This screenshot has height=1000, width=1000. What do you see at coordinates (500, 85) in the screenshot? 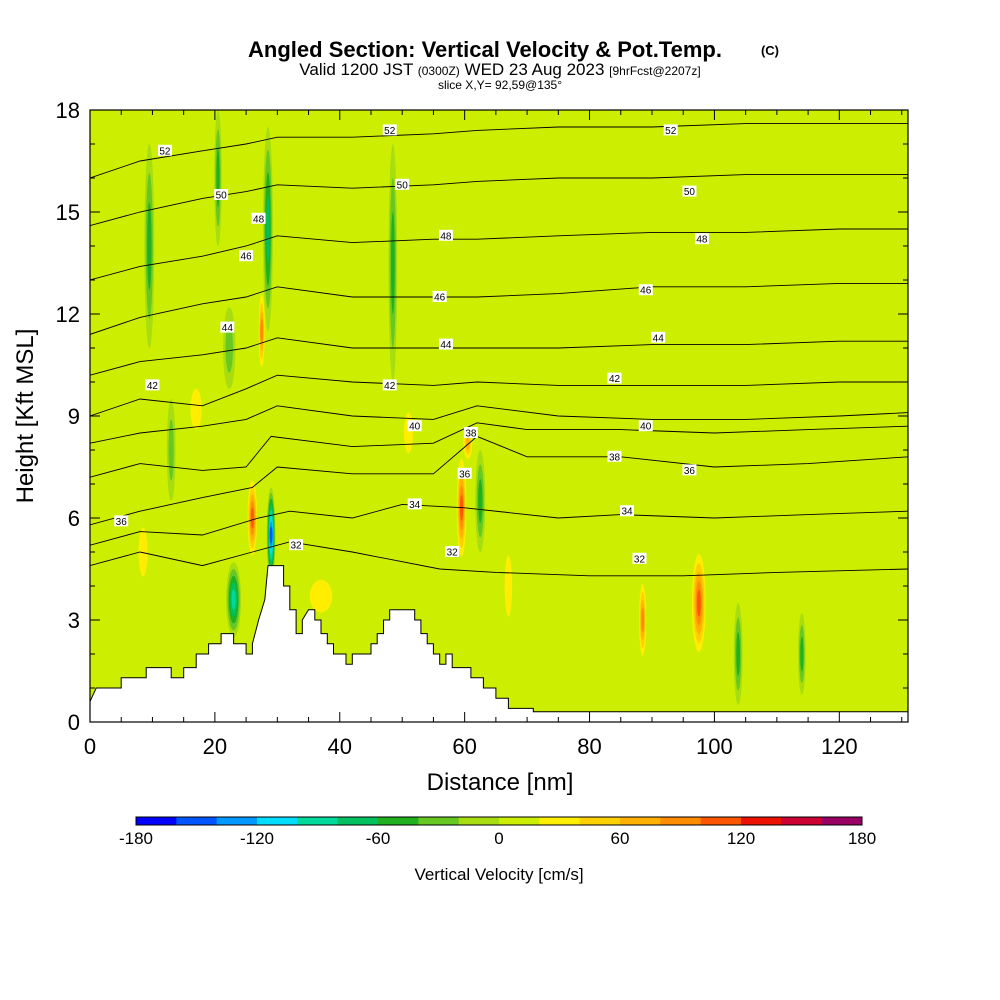
I see `slice-info: slice X,Y= 92,59@135°` at bounding box center [500, 85].